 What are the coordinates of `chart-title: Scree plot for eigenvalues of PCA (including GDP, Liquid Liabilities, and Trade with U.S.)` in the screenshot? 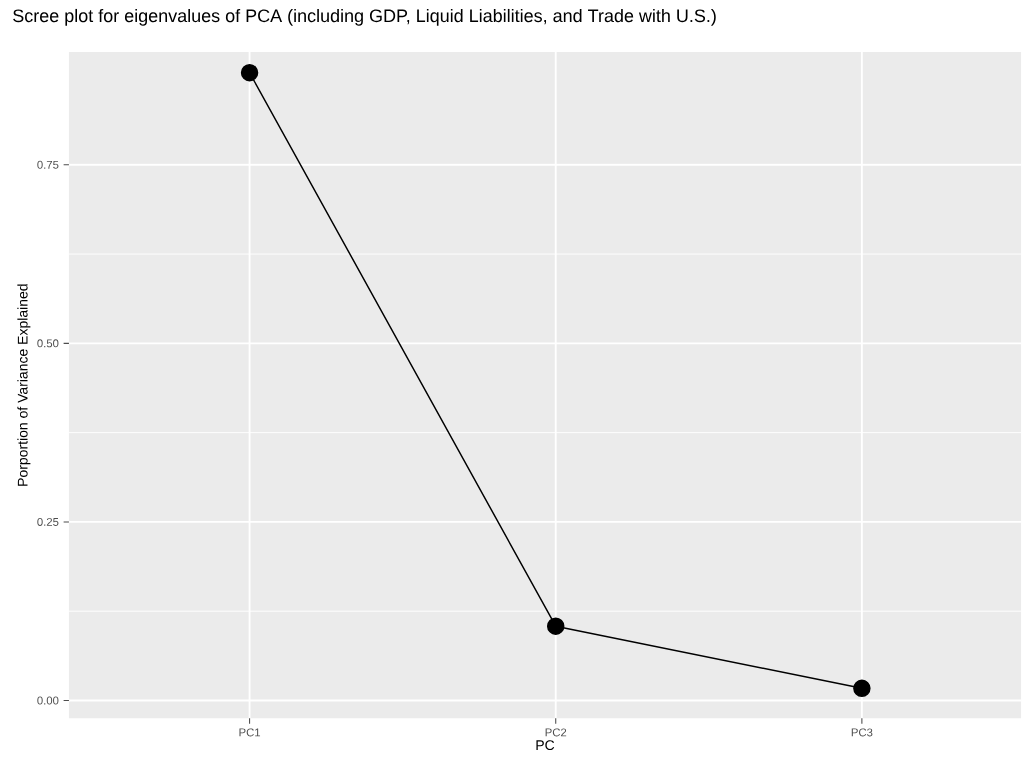 It's located at (364, 17).